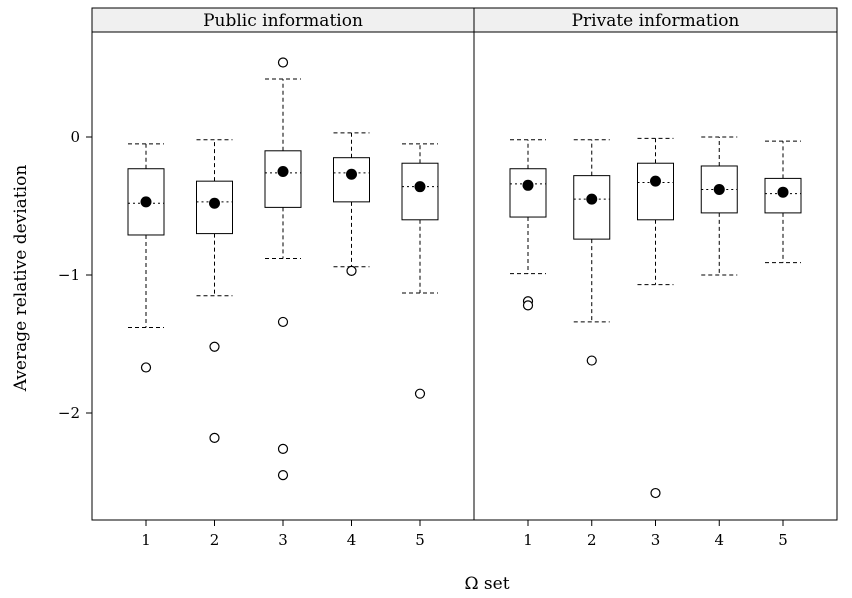 This screenshot has height=598, width=852. What do you see at coordinates (69, 413) in the screenshot?
I see `y-tick-label: −2` at bounding box center [69, 413].